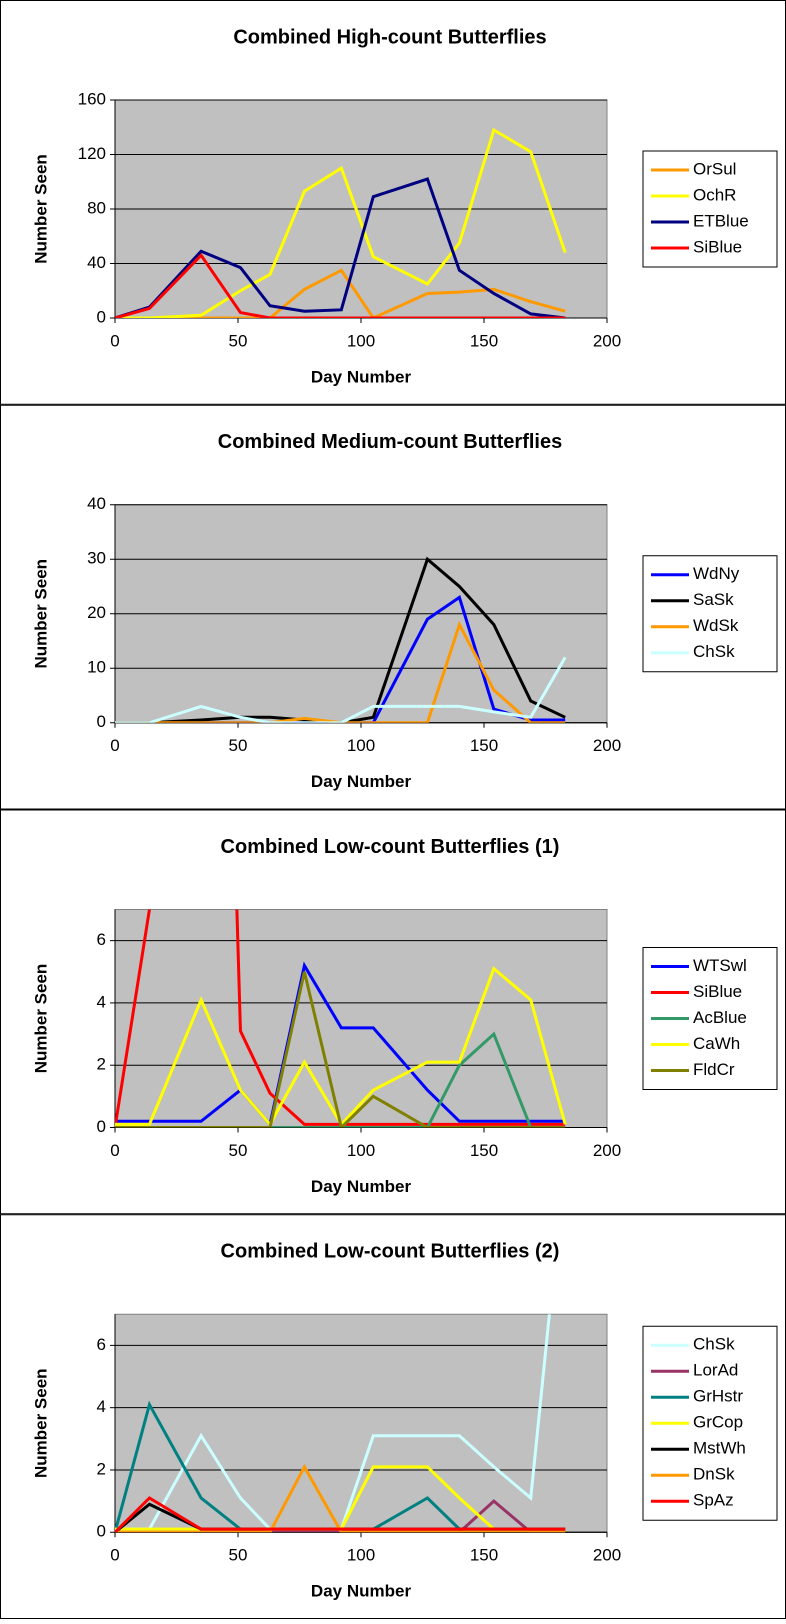 Image resolution: width=786 pixels, height=1624 pixels. Describe the element at coordinates (96, 558) in the screenshot. I see `y-tick-label: 30` at that location.